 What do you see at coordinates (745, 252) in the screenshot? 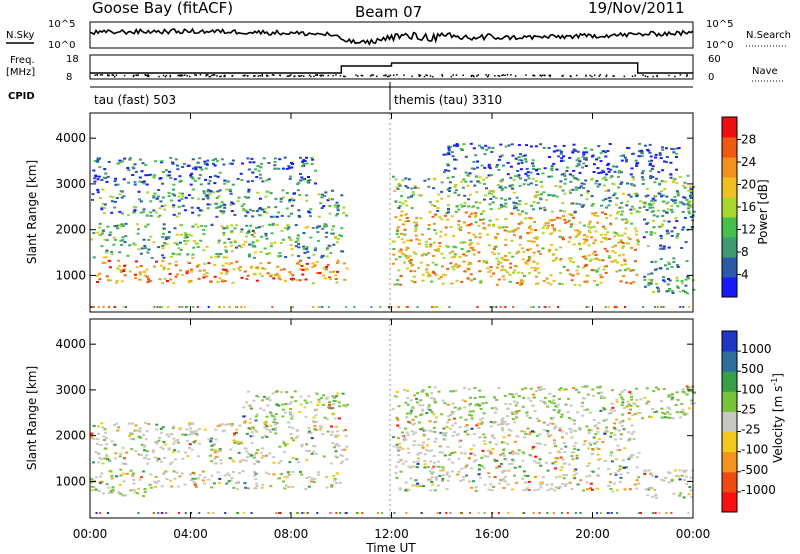
I see `colorbar-tick-label: 8` at bounding box center [745, 252].